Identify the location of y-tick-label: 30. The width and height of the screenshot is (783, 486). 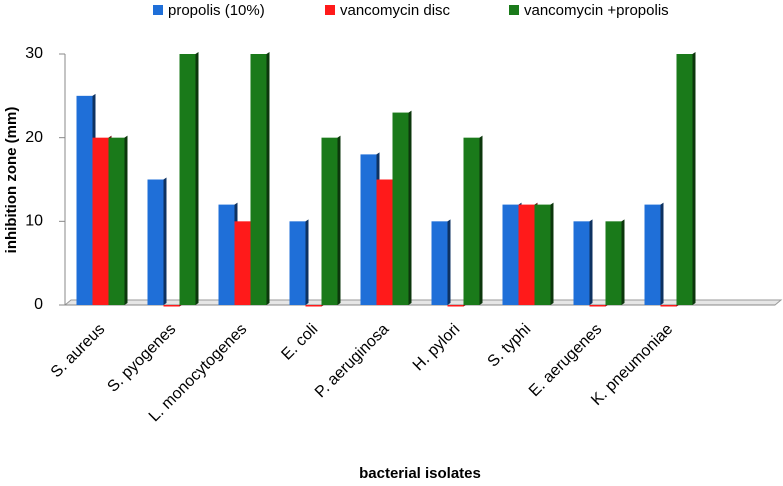
(34, 53).